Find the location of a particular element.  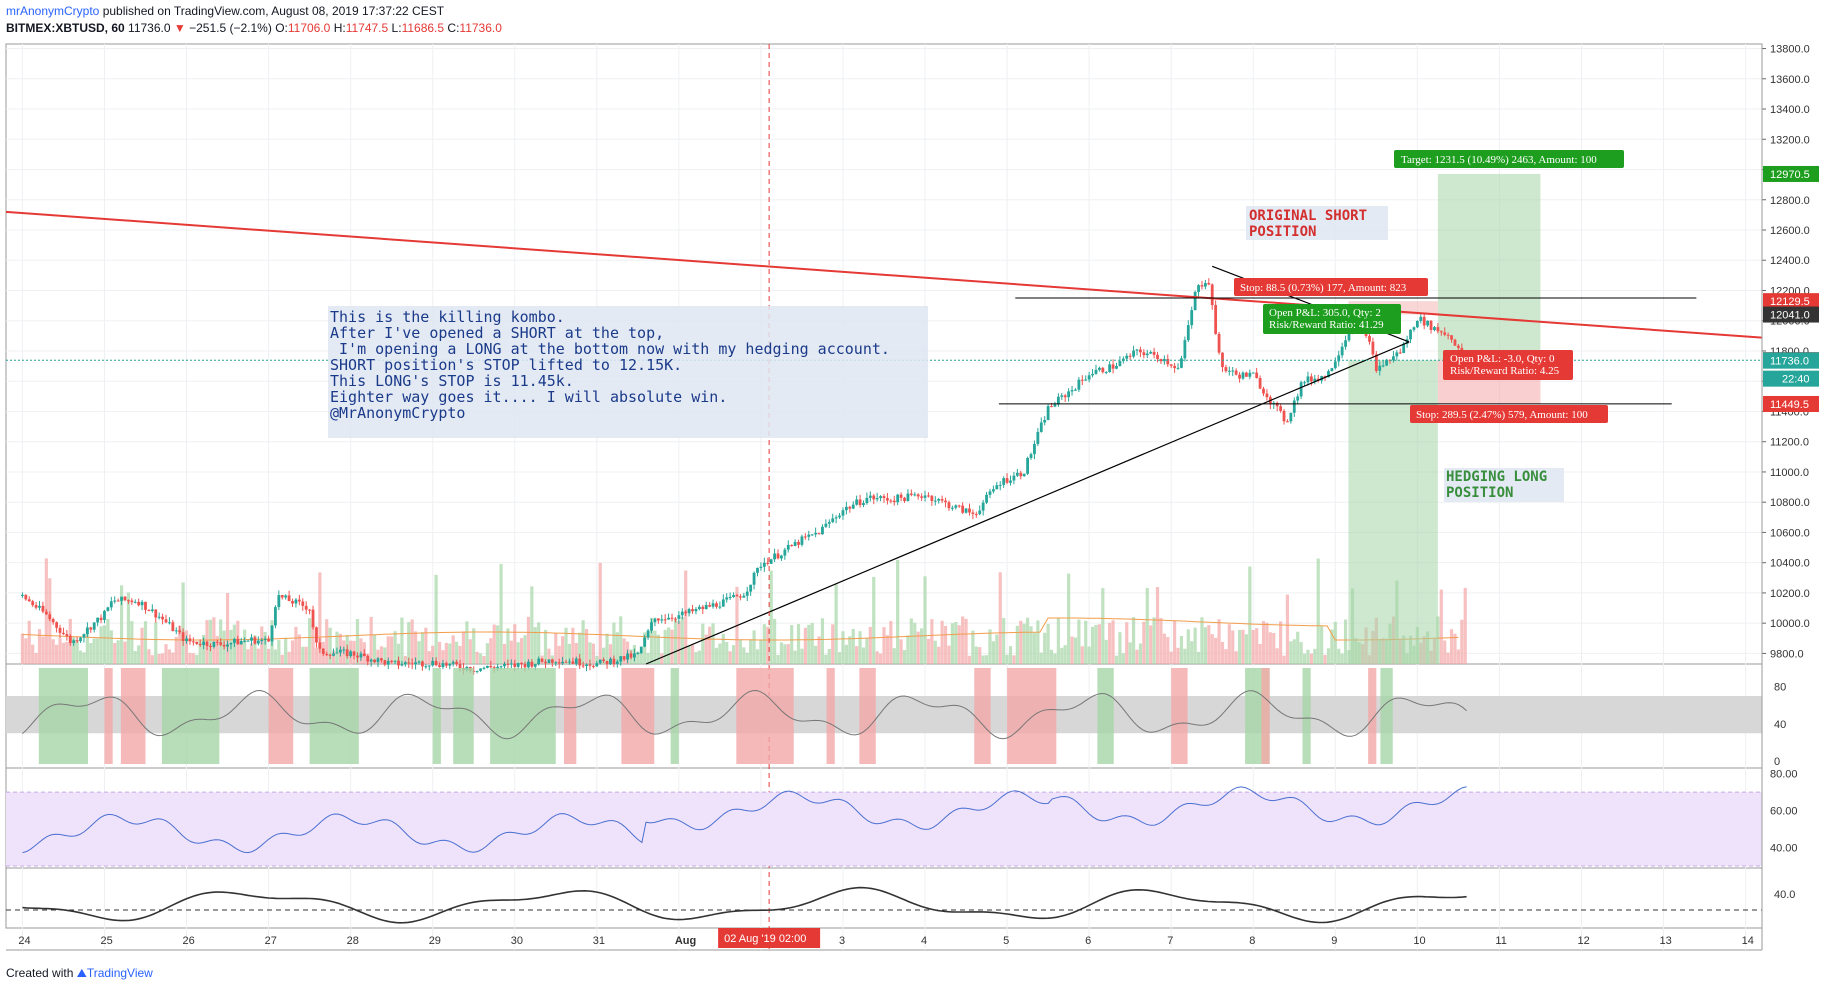

long-target-zone is located at coordinates (1489, 267).